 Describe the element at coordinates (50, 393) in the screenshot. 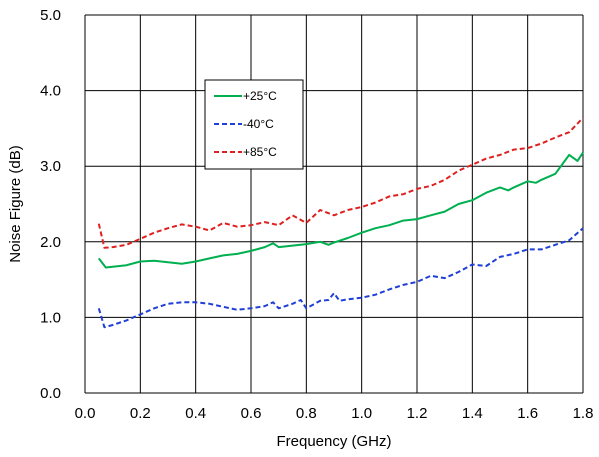

I see `y-tick-label: 0.0` at that location.